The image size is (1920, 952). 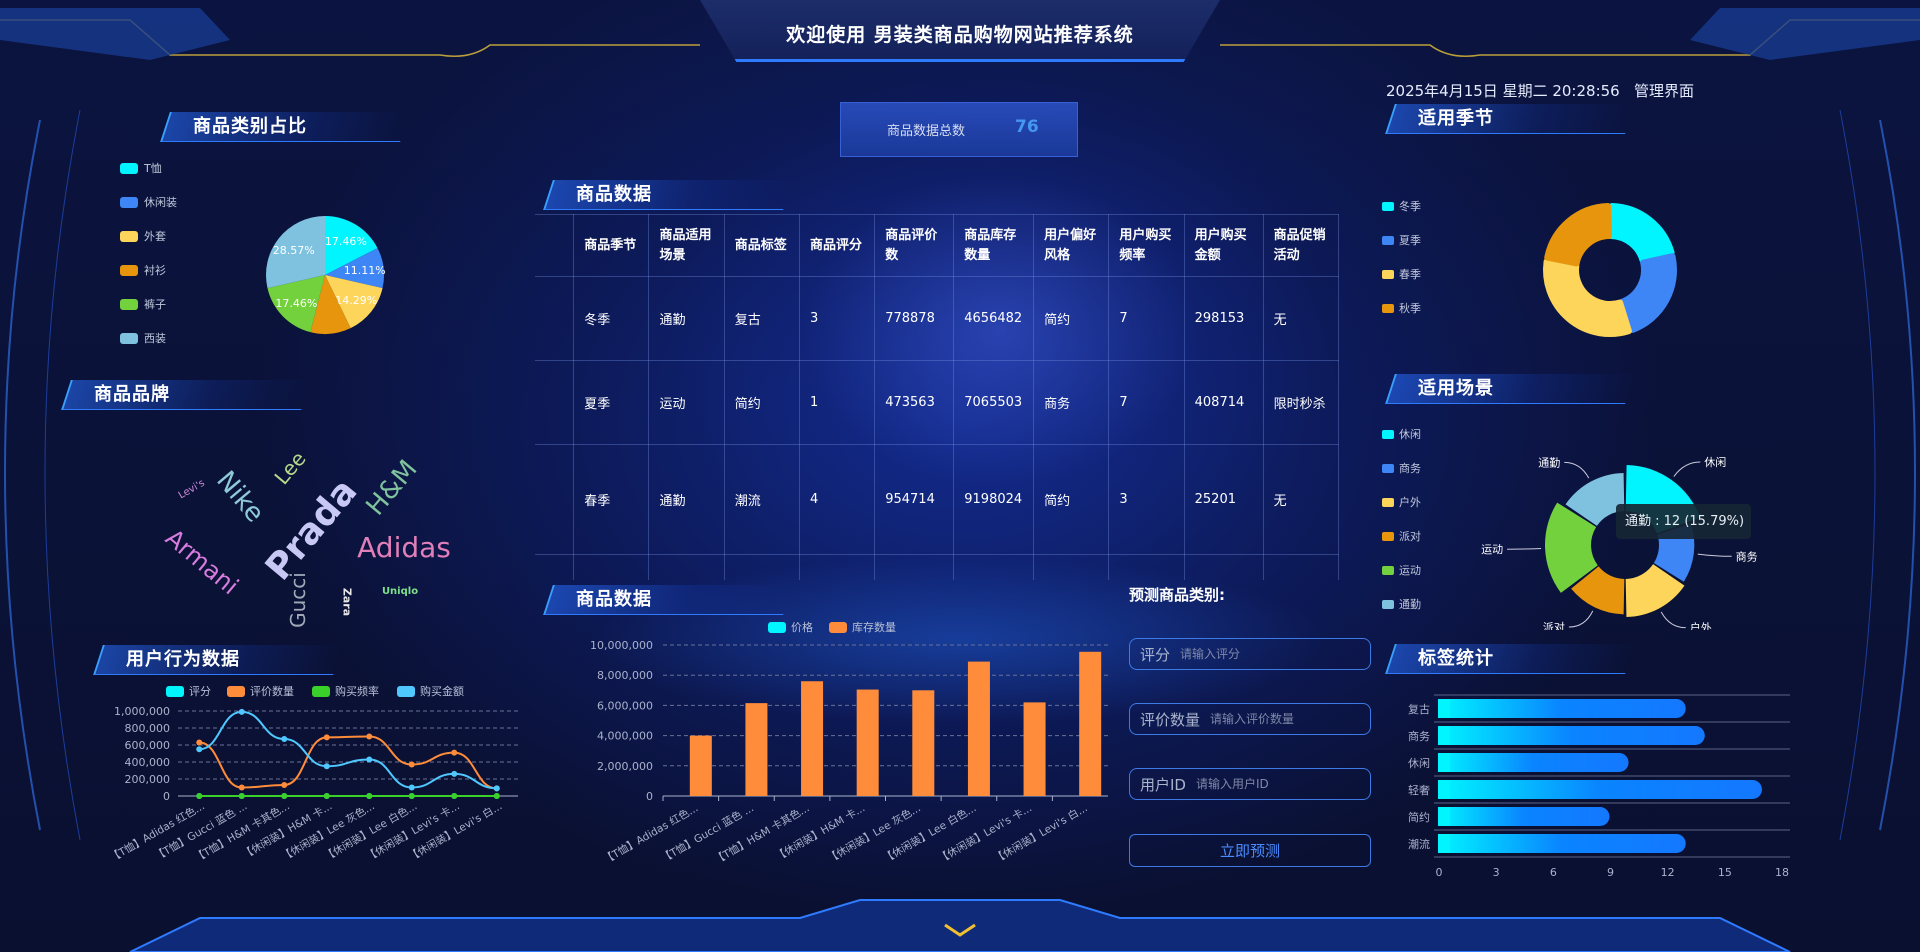 What do you see at coordinates (937, 402) in the screenshot?
I see `table-row: 夏季 运动 简约 1 473563 7065503 商务 7 408714 限时秒杀` at bounding box center [937, 402].